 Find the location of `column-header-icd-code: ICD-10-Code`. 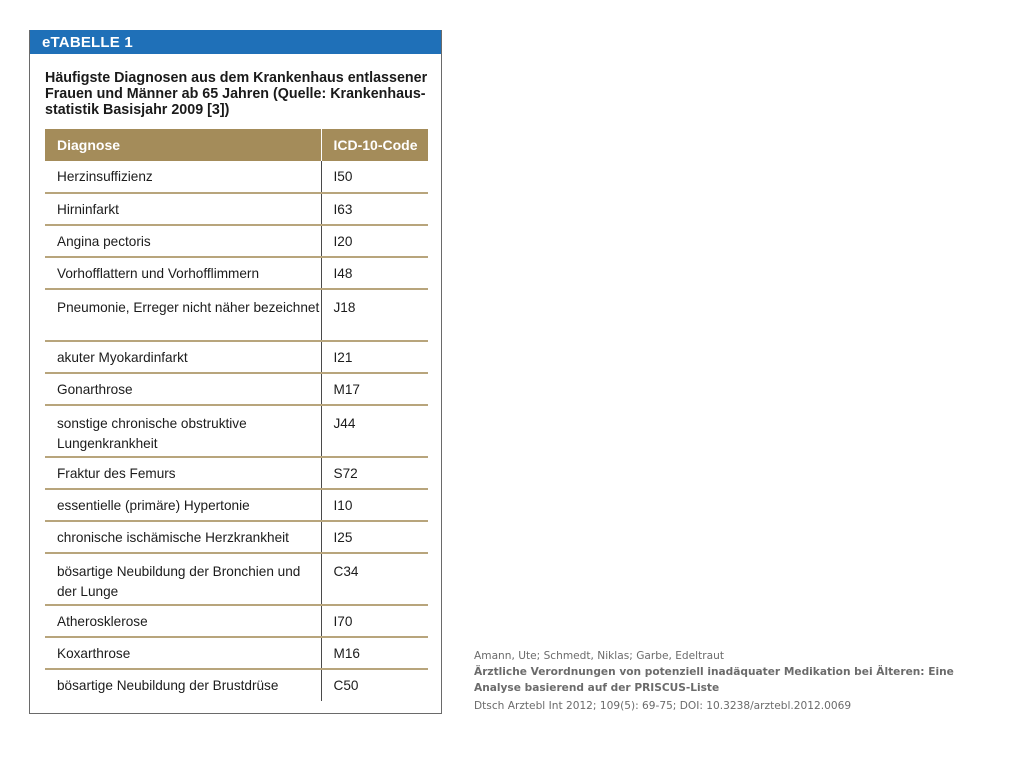

column-header-icd-code: ICD-10-Code is located at coordinates (374, 145).